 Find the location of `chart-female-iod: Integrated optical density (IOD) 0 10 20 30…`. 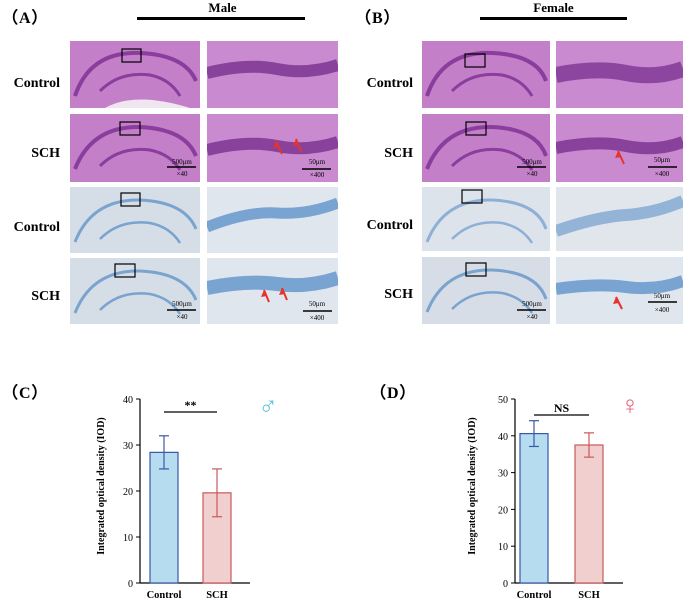

chart-female-iod: Integrated optical density (IOD) 0 10 20 30… is located at coordinates (553, 496).